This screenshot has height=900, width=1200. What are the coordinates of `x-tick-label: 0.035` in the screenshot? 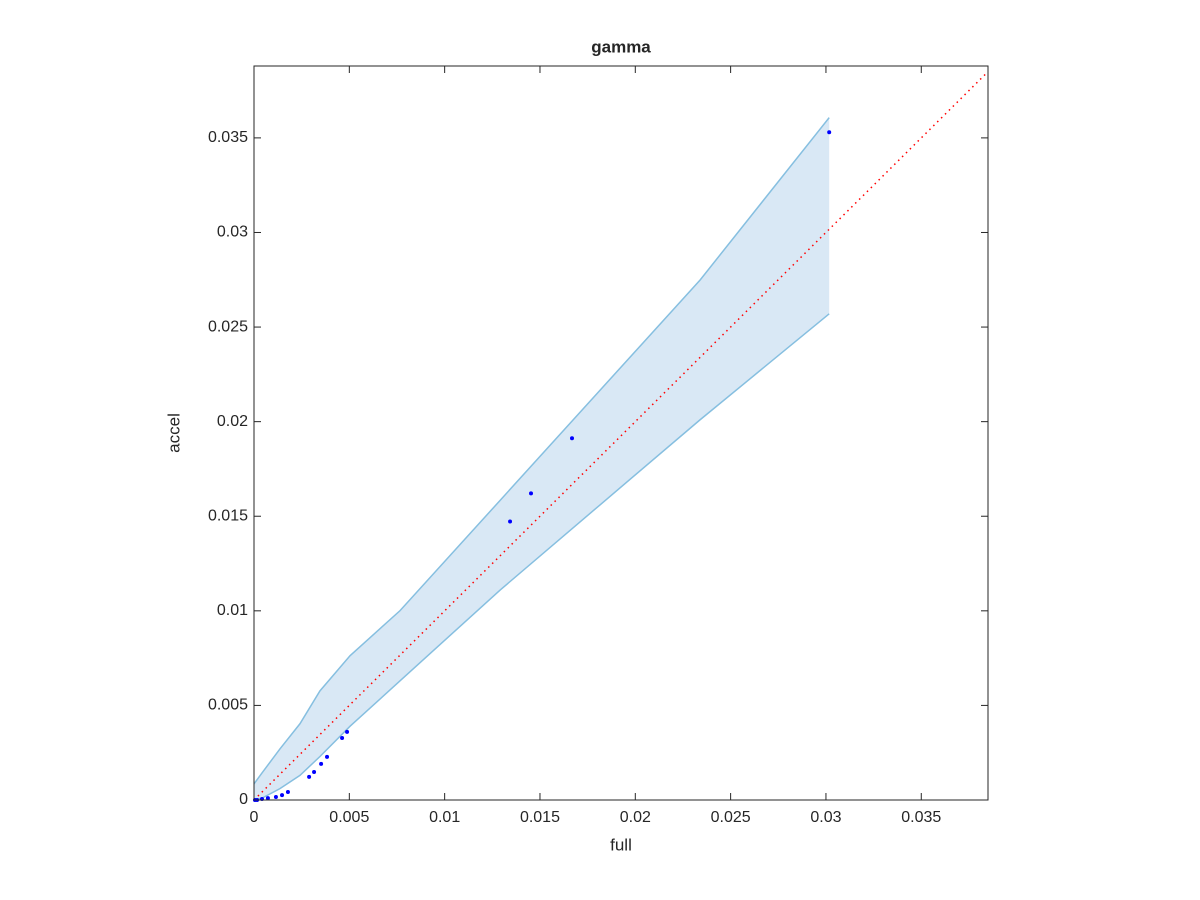 It's located at (921, 817).